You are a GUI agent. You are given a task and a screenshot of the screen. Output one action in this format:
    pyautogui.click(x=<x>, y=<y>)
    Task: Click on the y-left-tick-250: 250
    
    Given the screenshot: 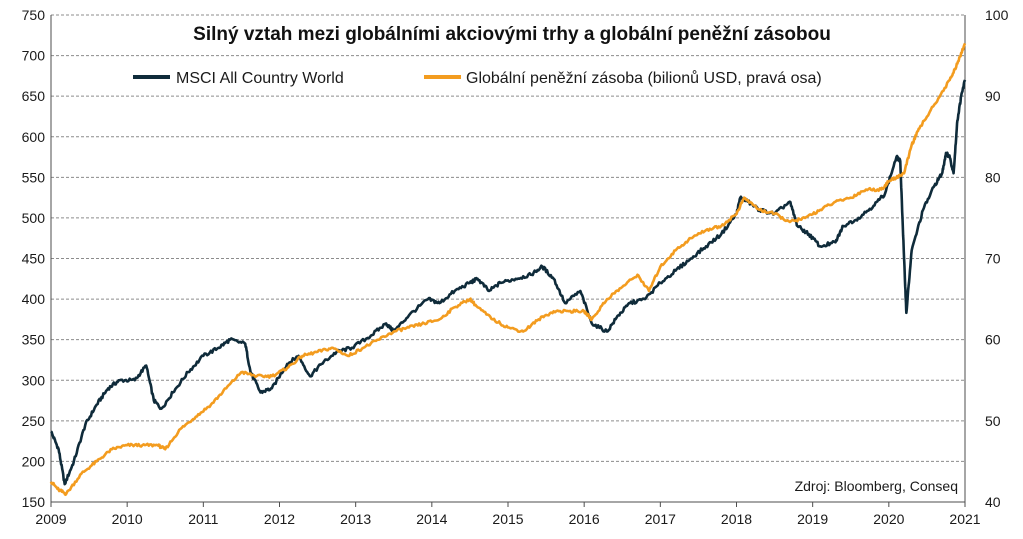 What is the action you would take?
    pyautogui.click(x=34, y=421)
    